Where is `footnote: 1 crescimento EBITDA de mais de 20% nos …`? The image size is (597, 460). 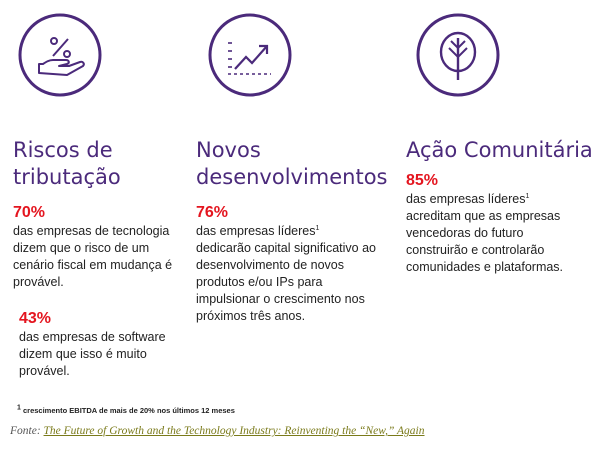 footnote: 1 crescimento EBITDA de mais de 20% nos … is located at coordinates (126, 410).